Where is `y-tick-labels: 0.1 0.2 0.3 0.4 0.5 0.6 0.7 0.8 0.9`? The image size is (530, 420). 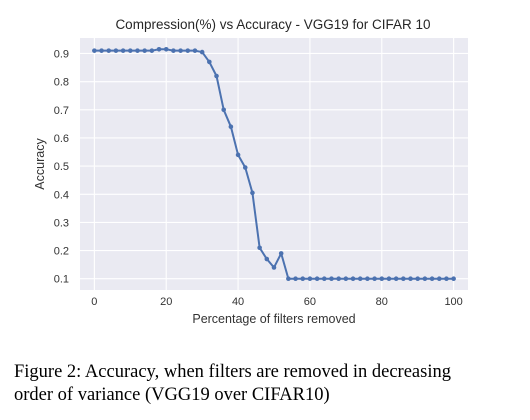 y-tick-labels: 0.1 0.2 0.3 0.4 0.5 0.6 0.7 0.8 0.9 is located at coordinates (61, 166).